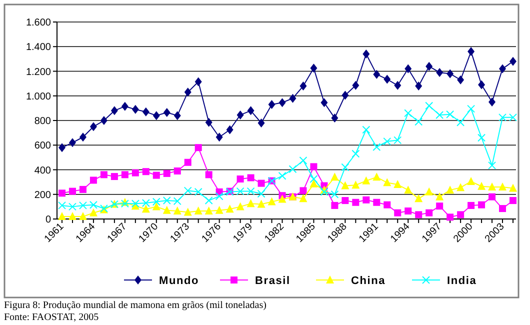  What do you see at coordinates (43, 195) in the screenshot?
I see `y-tick-label: 200` at bounding box center [43, 195].